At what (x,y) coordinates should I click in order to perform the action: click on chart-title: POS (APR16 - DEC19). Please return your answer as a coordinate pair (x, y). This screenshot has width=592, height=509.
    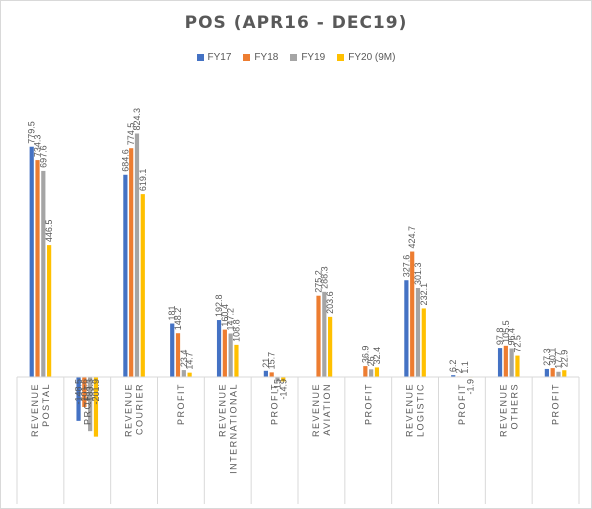
    Looking at the image, I should click on (296, 23).